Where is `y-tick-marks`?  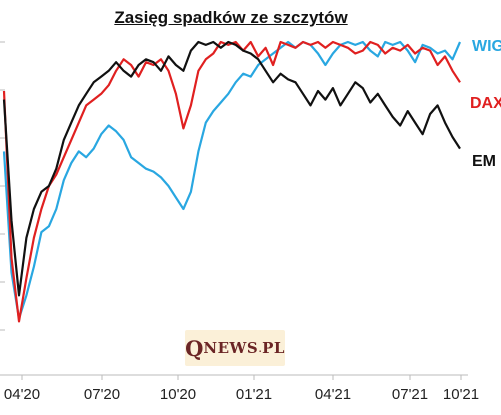
y-tick-marks is located at coordinates (2, 208).